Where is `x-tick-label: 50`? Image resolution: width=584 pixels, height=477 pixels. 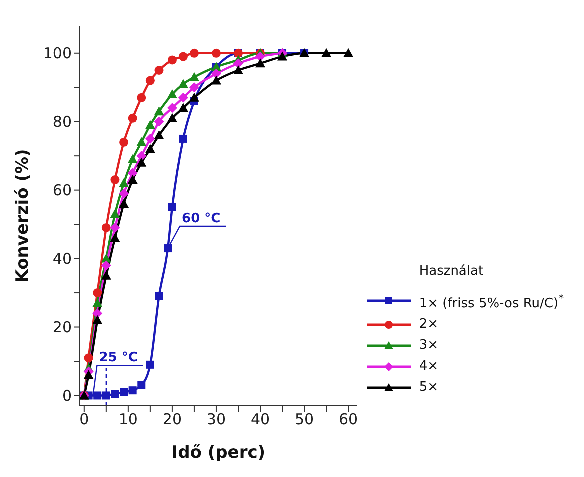 x-tick-label: 50 is located at coordinates (304, 419).